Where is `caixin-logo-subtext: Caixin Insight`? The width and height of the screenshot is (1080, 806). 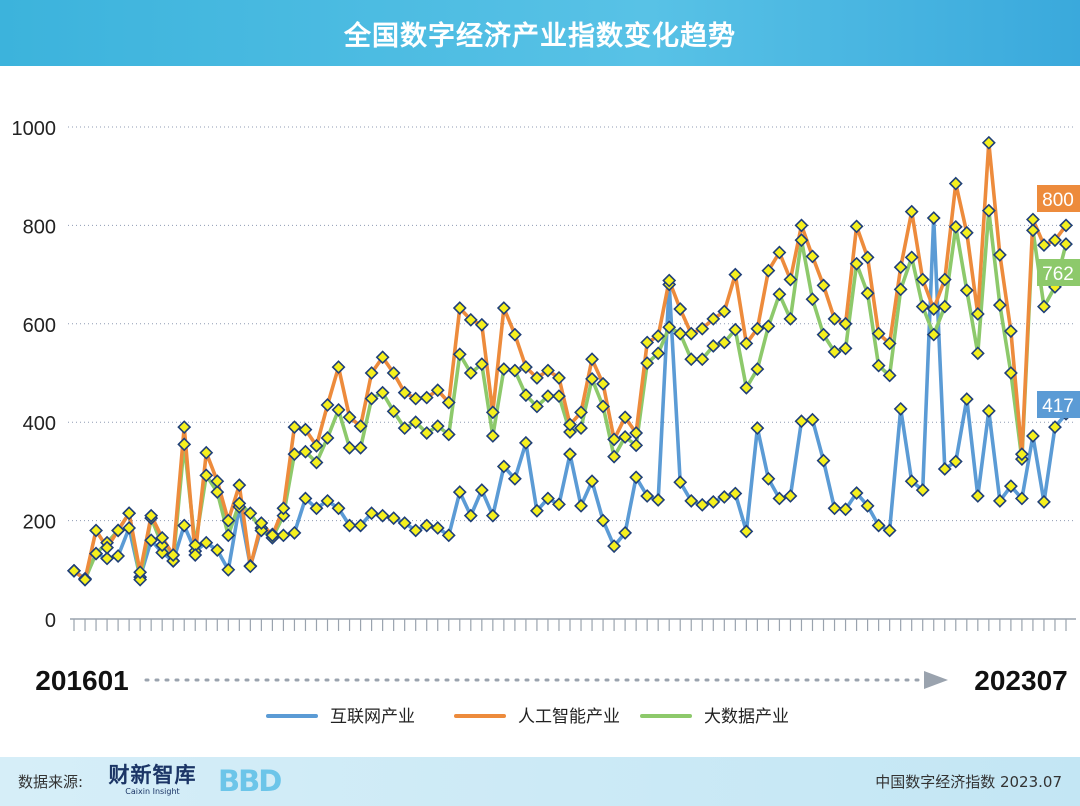
caixin-logo-subtext: Caixin Insight is located at coordinates (152, 791).